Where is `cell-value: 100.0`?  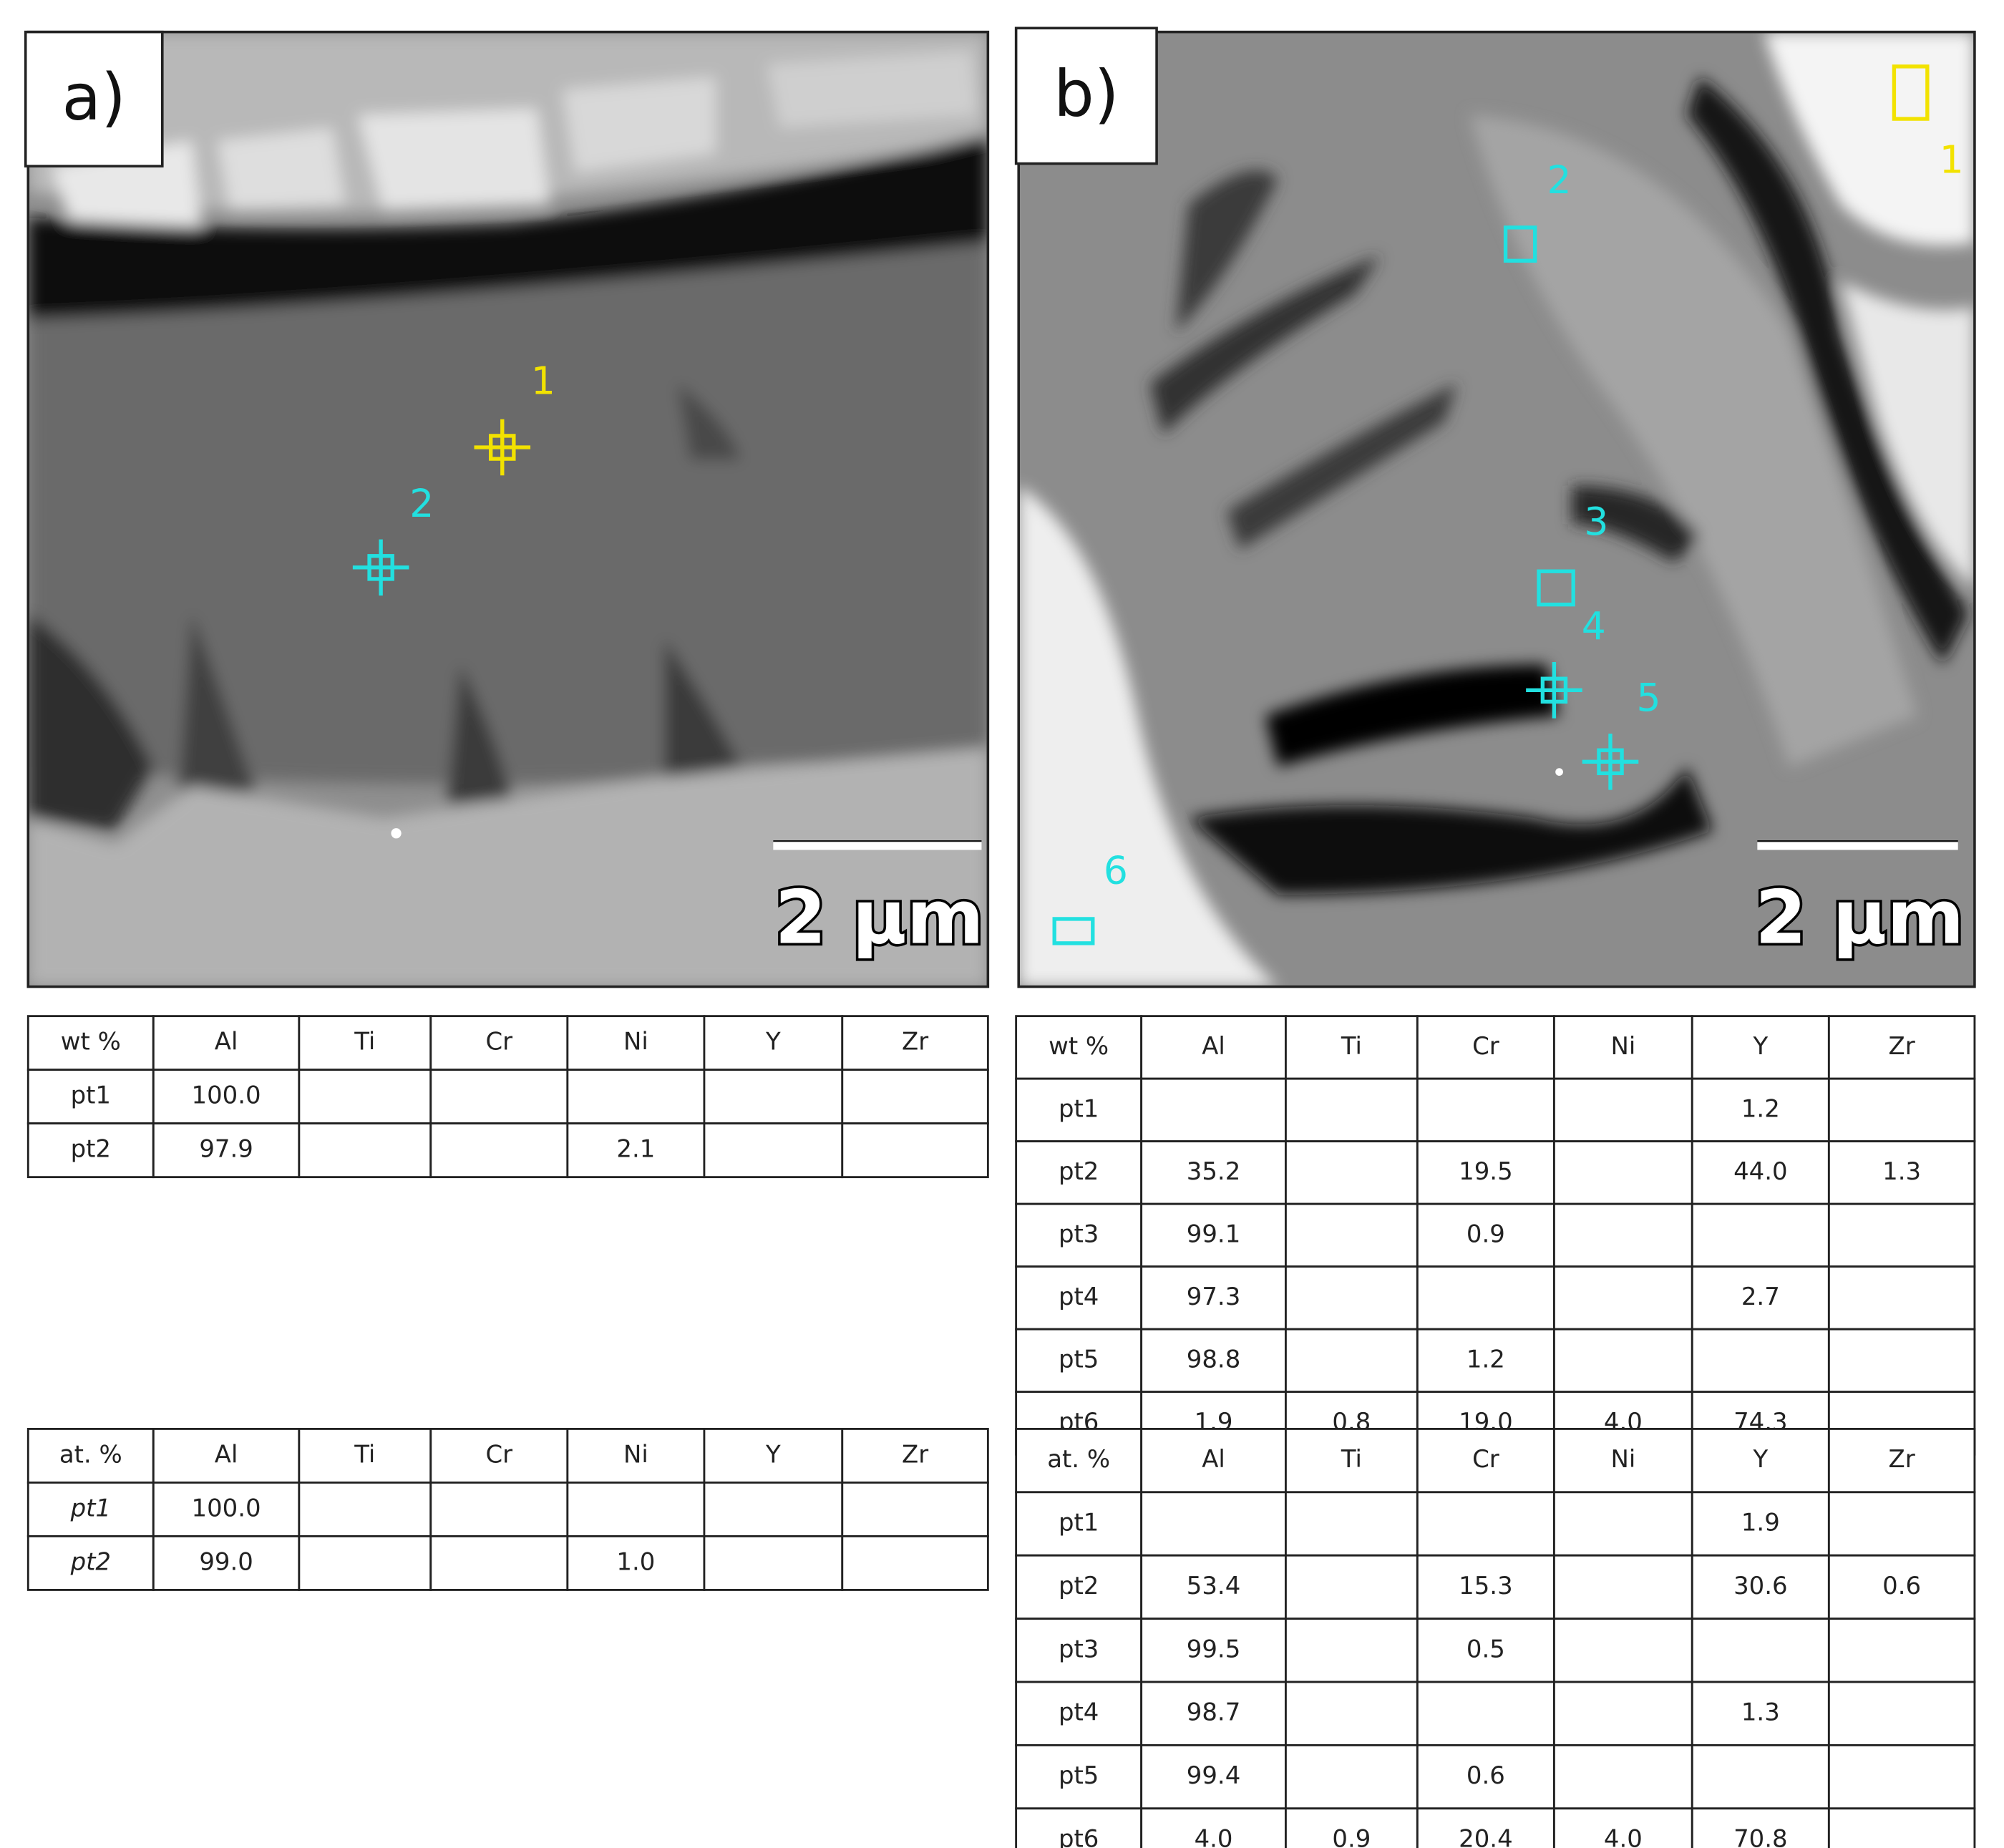
cell-value: 100.0 is located at coordinates (227, 1095).